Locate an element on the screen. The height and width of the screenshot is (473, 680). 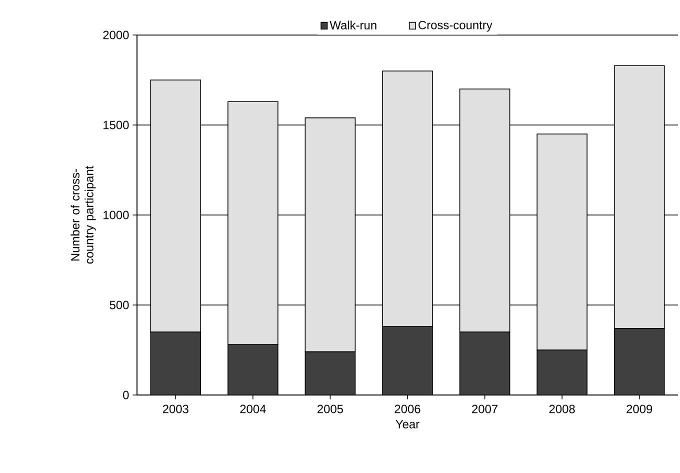
x-tick-label: 2005 is located at coordinates (330, 409).